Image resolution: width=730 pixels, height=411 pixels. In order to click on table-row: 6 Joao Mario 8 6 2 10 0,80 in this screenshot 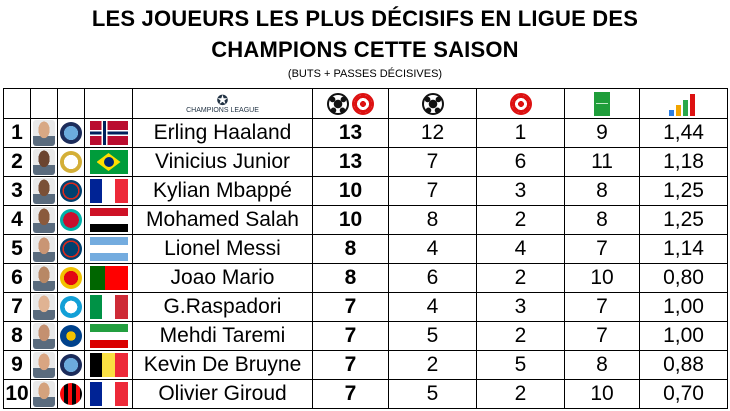, I will do `click(365, 278)`.